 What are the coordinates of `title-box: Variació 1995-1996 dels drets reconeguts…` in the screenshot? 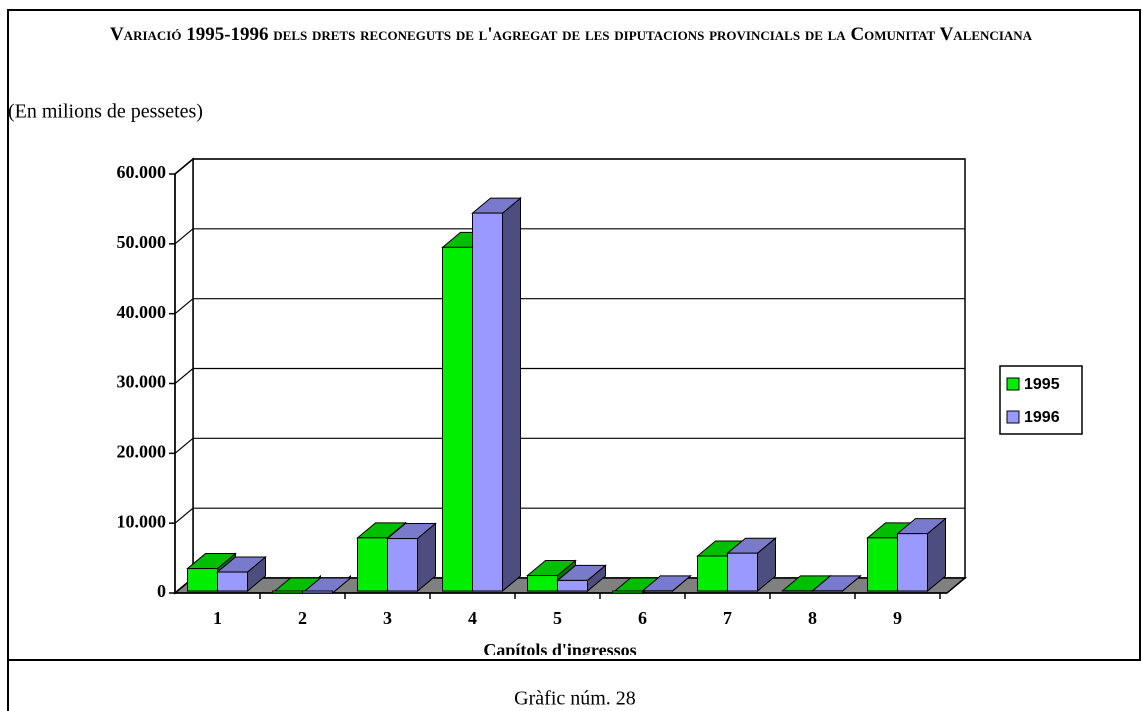 It's located at (571, 34).